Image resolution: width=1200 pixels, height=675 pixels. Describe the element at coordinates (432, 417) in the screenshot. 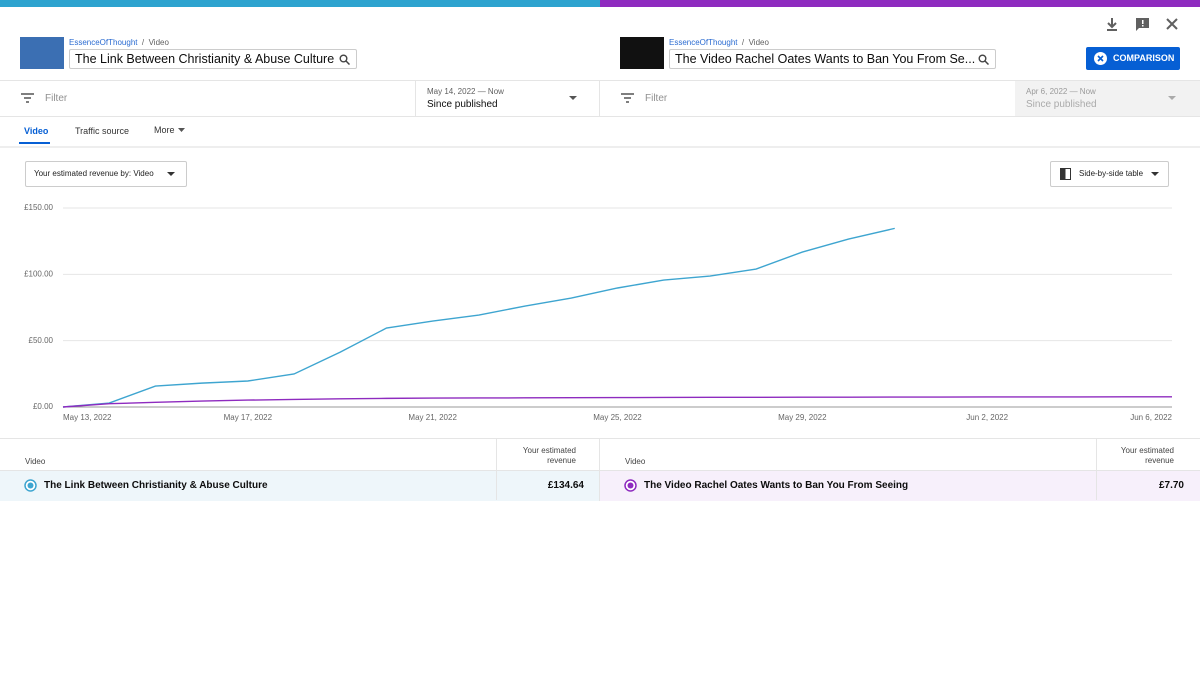

I see `x-tick-label: May 21, 2022` at that location.